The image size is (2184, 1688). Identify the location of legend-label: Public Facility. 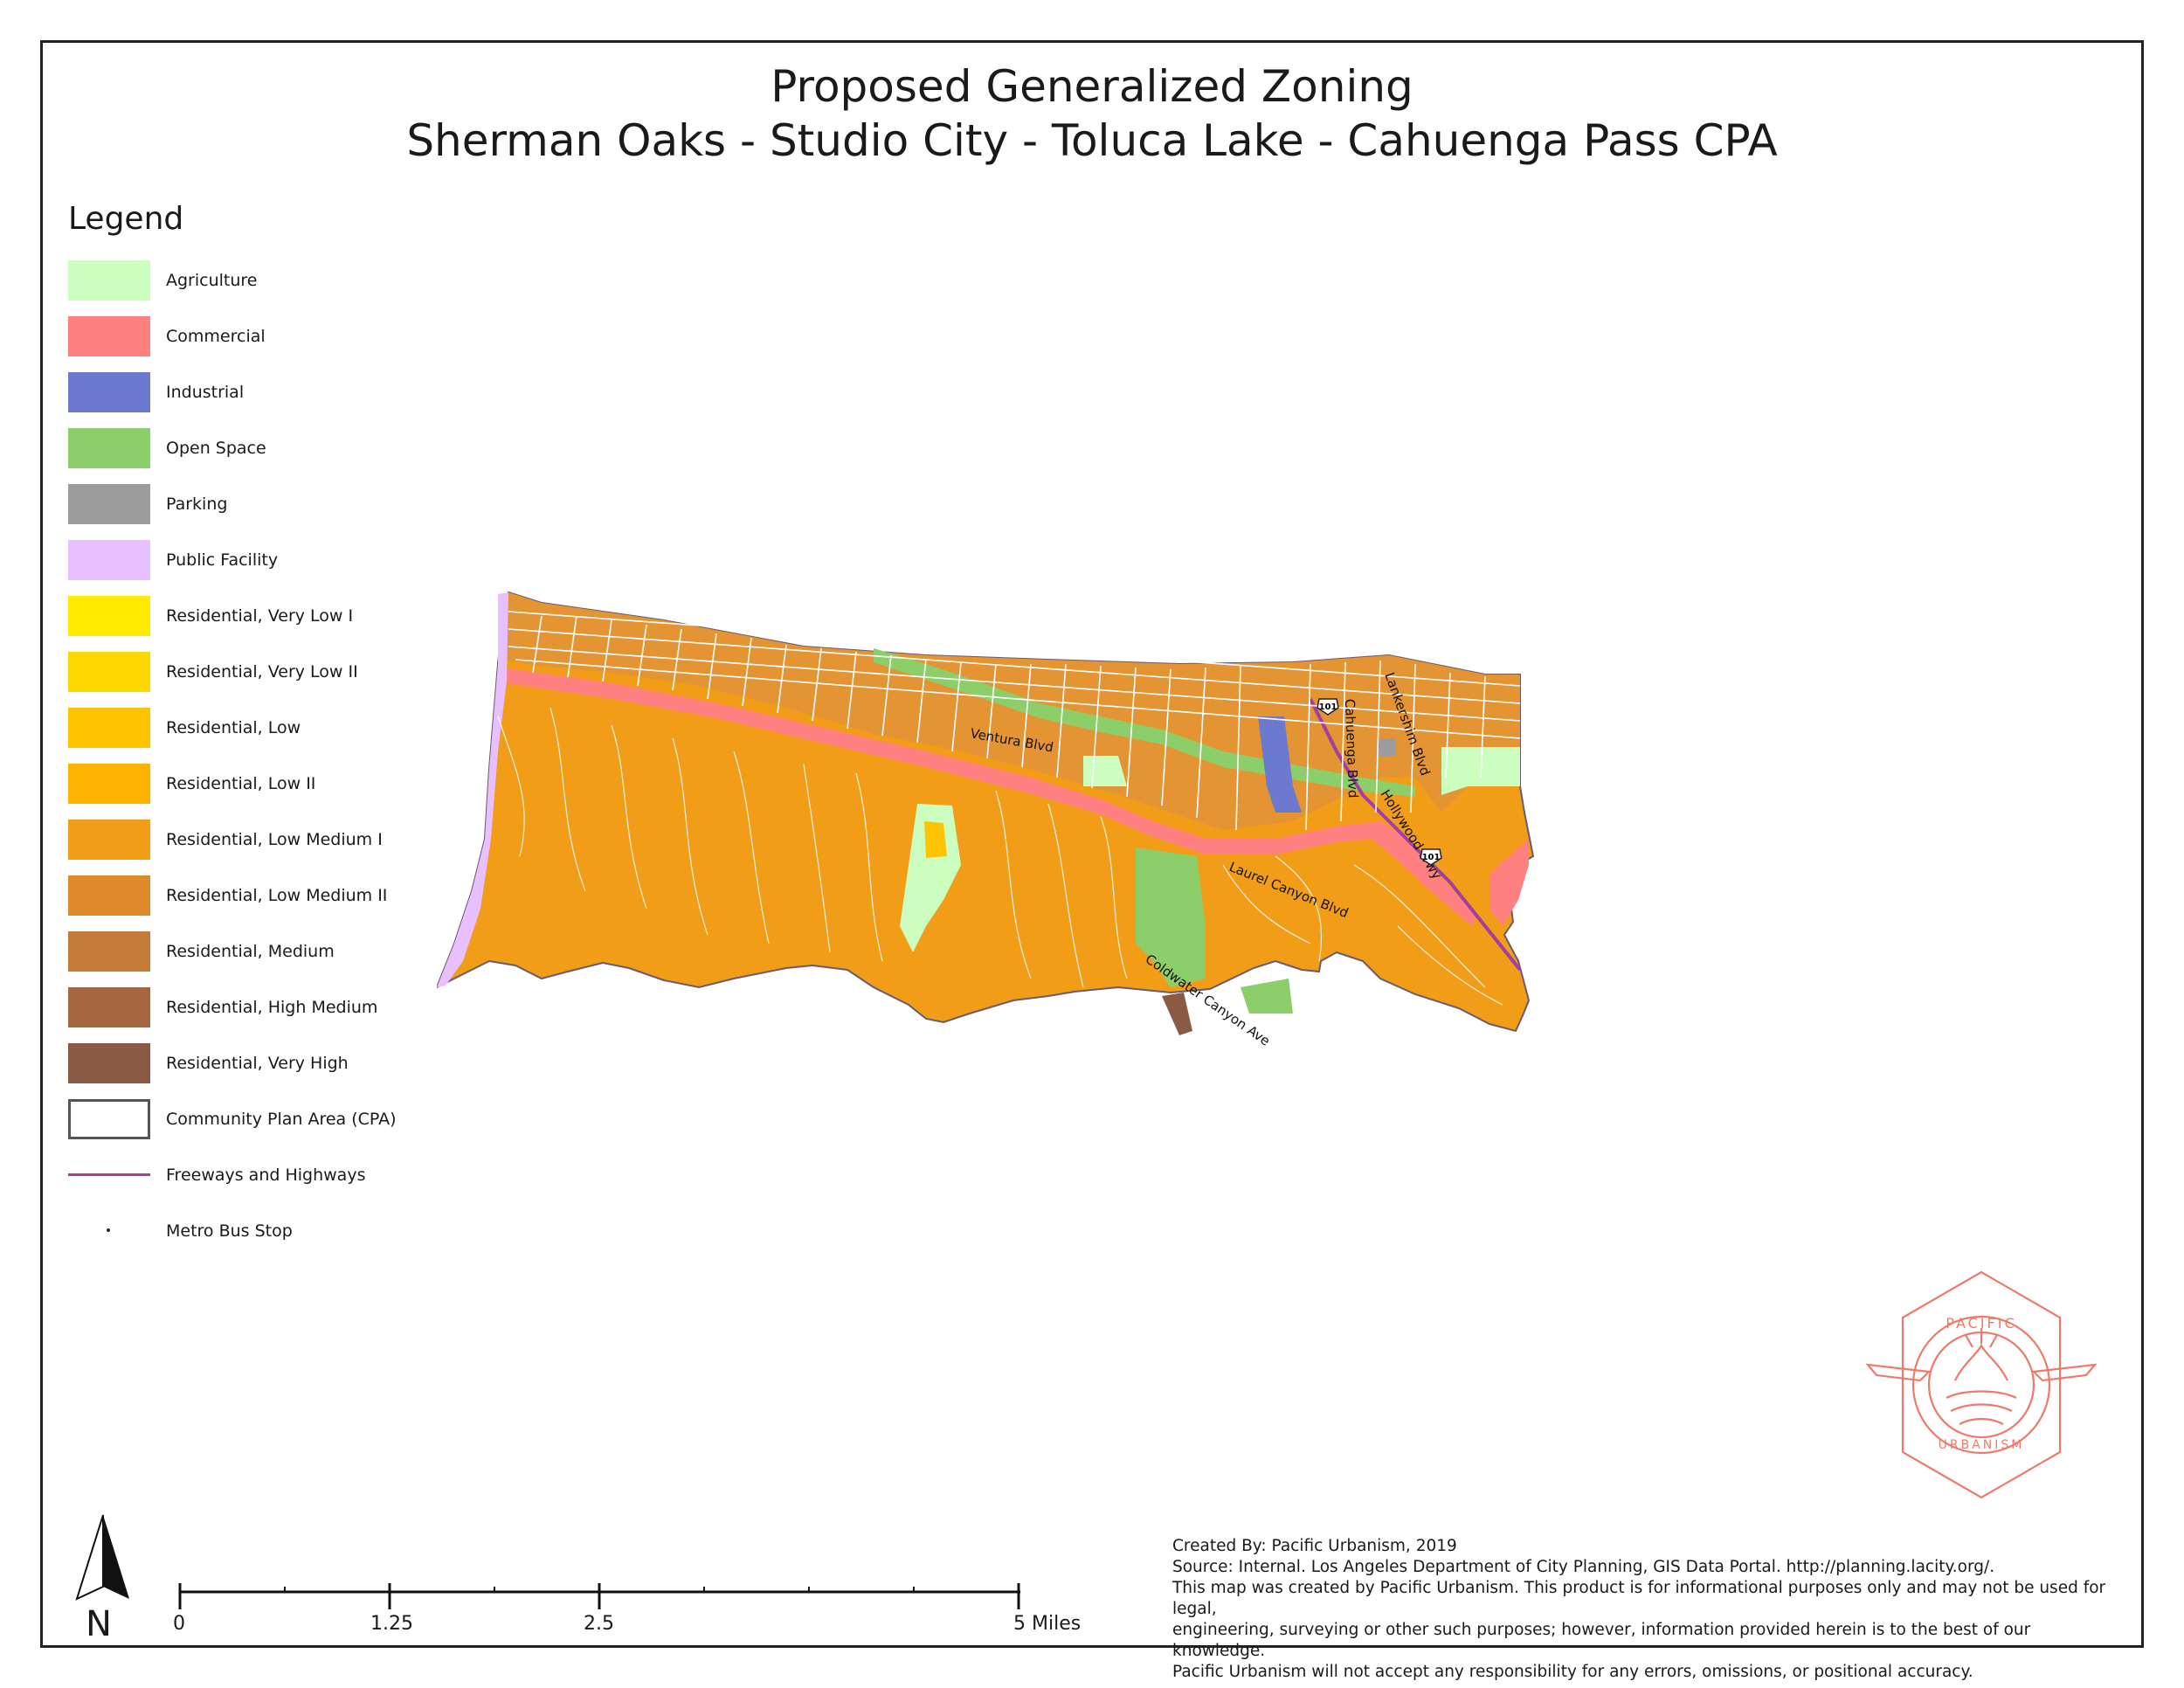
(222, 560).